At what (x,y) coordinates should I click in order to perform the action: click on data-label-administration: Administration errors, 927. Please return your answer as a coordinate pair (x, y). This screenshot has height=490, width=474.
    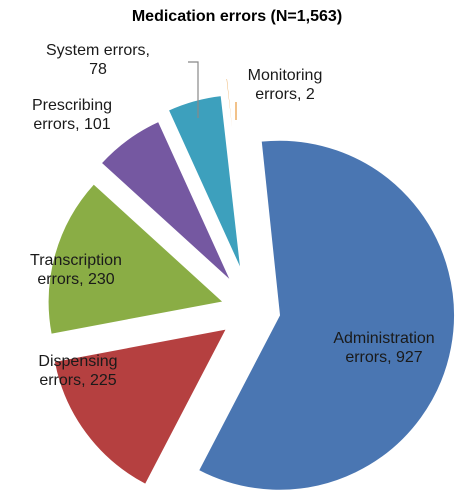
    Looking at the image, I should click on (383, 348).